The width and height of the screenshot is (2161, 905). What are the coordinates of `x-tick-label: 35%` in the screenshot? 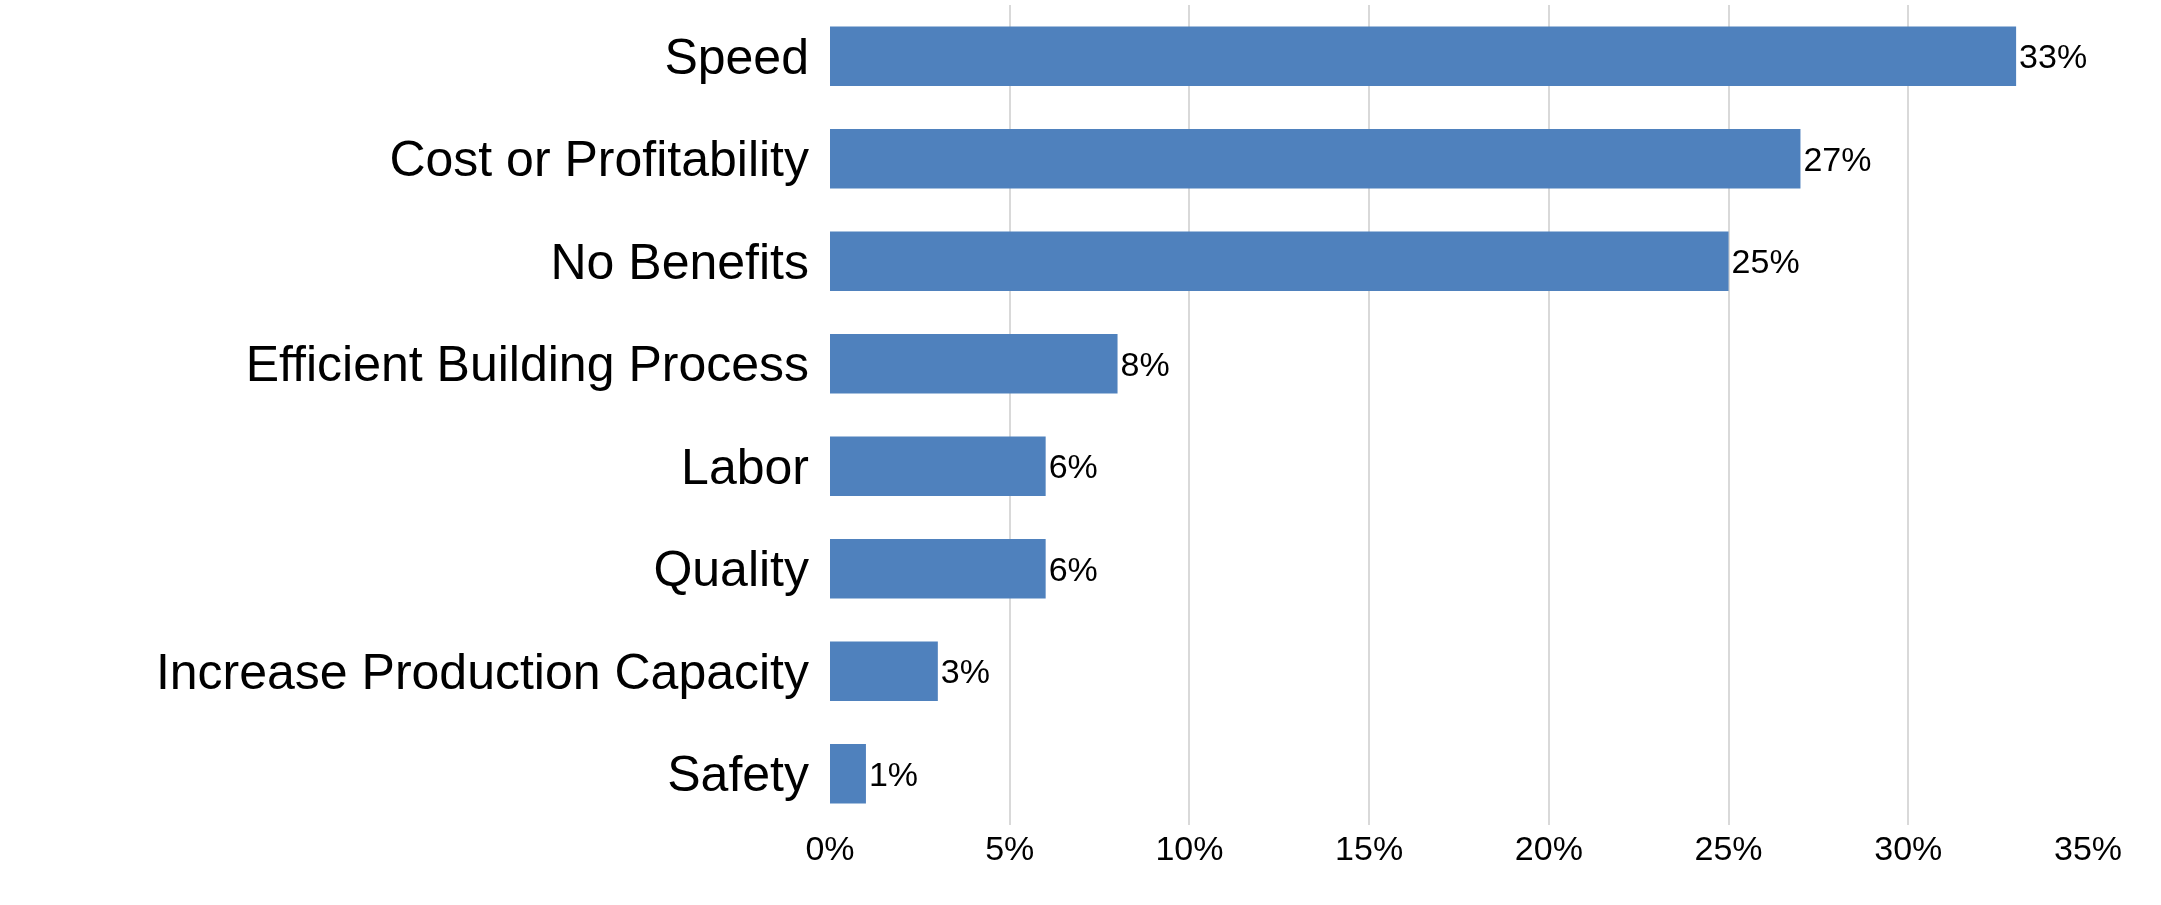 It's located at (2088, 848).